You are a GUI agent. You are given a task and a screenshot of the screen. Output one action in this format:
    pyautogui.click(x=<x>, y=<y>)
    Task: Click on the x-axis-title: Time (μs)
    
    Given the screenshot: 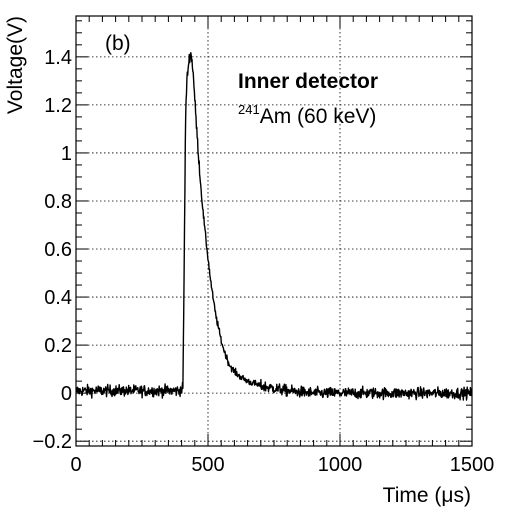 What is the action you would take?
    pyautogui.click(x=427, y=495)
    